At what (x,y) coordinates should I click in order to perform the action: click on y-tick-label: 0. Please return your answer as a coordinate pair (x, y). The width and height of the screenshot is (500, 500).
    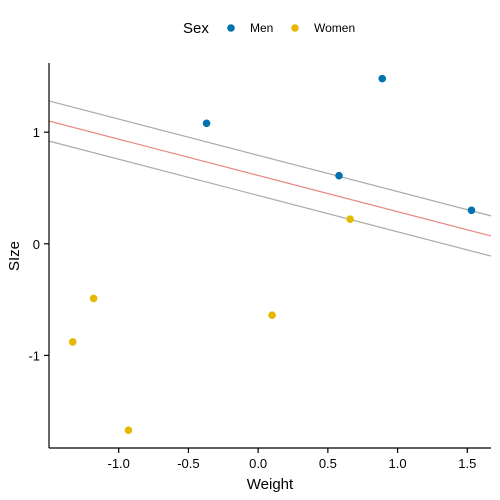
    Looking at the image, I should click on (36, 244).